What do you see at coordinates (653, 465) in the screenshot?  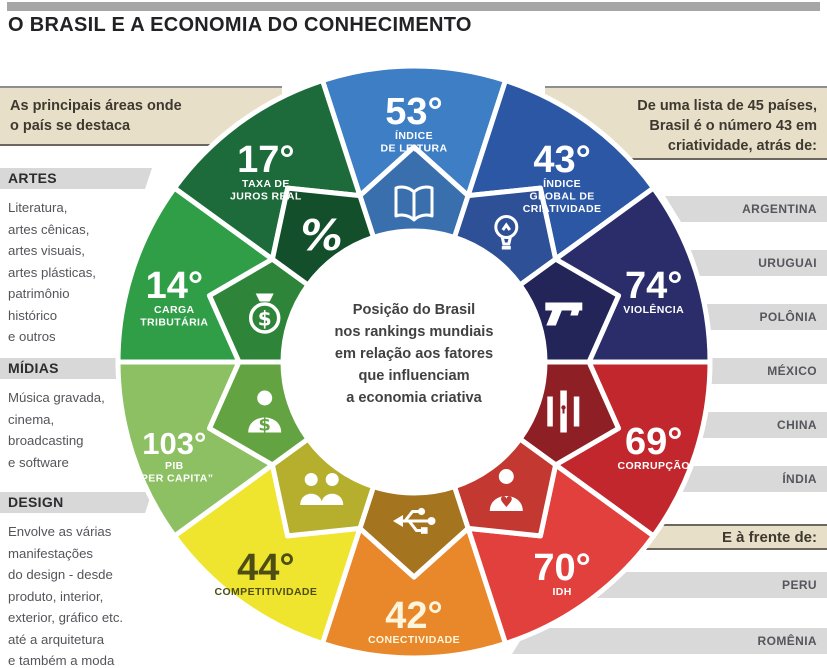 I see `segment-label: CORRUPÇÃO` at bounding box center [653, 465].